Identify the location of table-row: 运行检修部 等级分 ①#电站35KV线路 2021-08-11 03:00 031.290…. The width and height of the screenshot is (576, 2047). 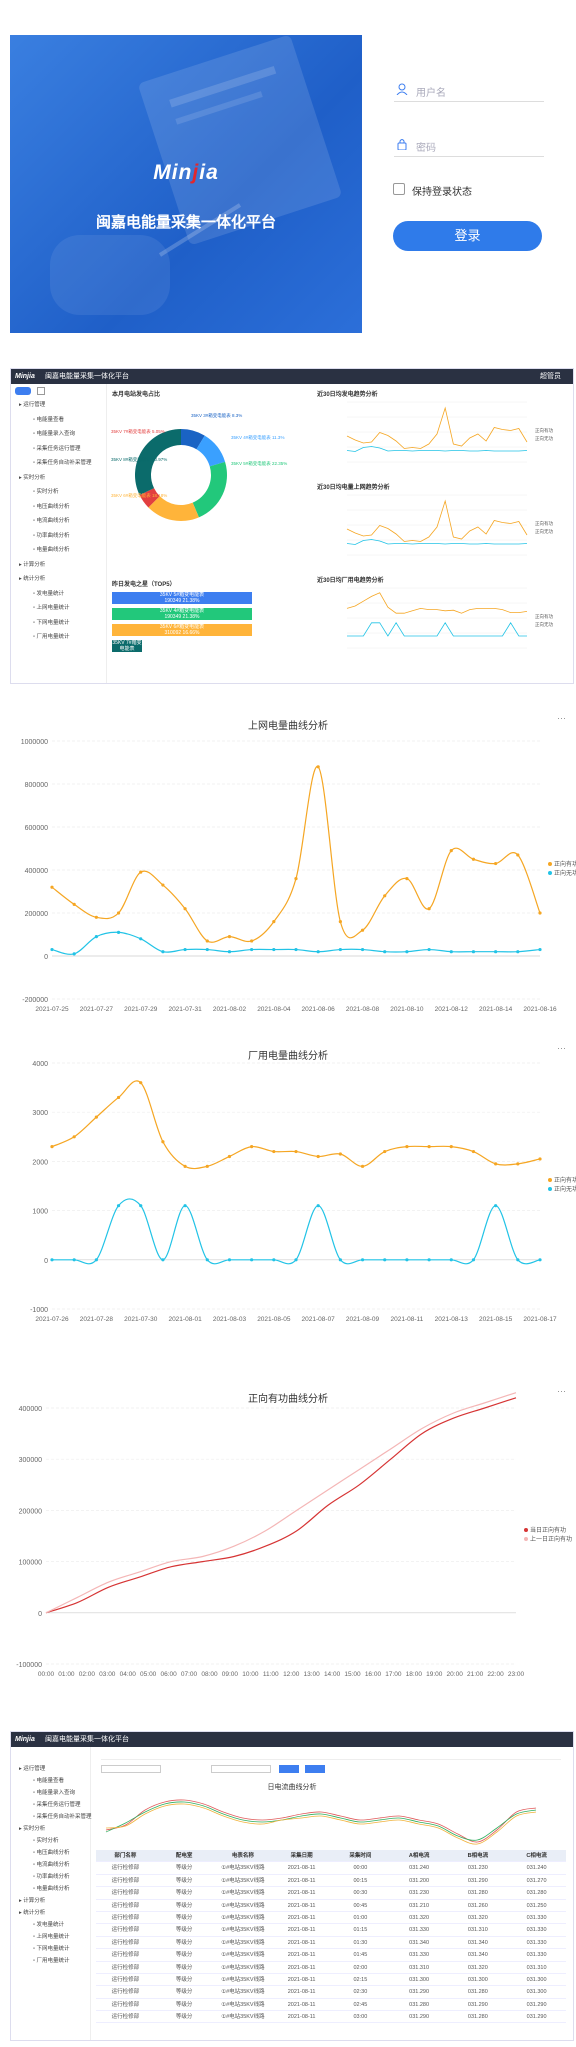
(331, 2017).